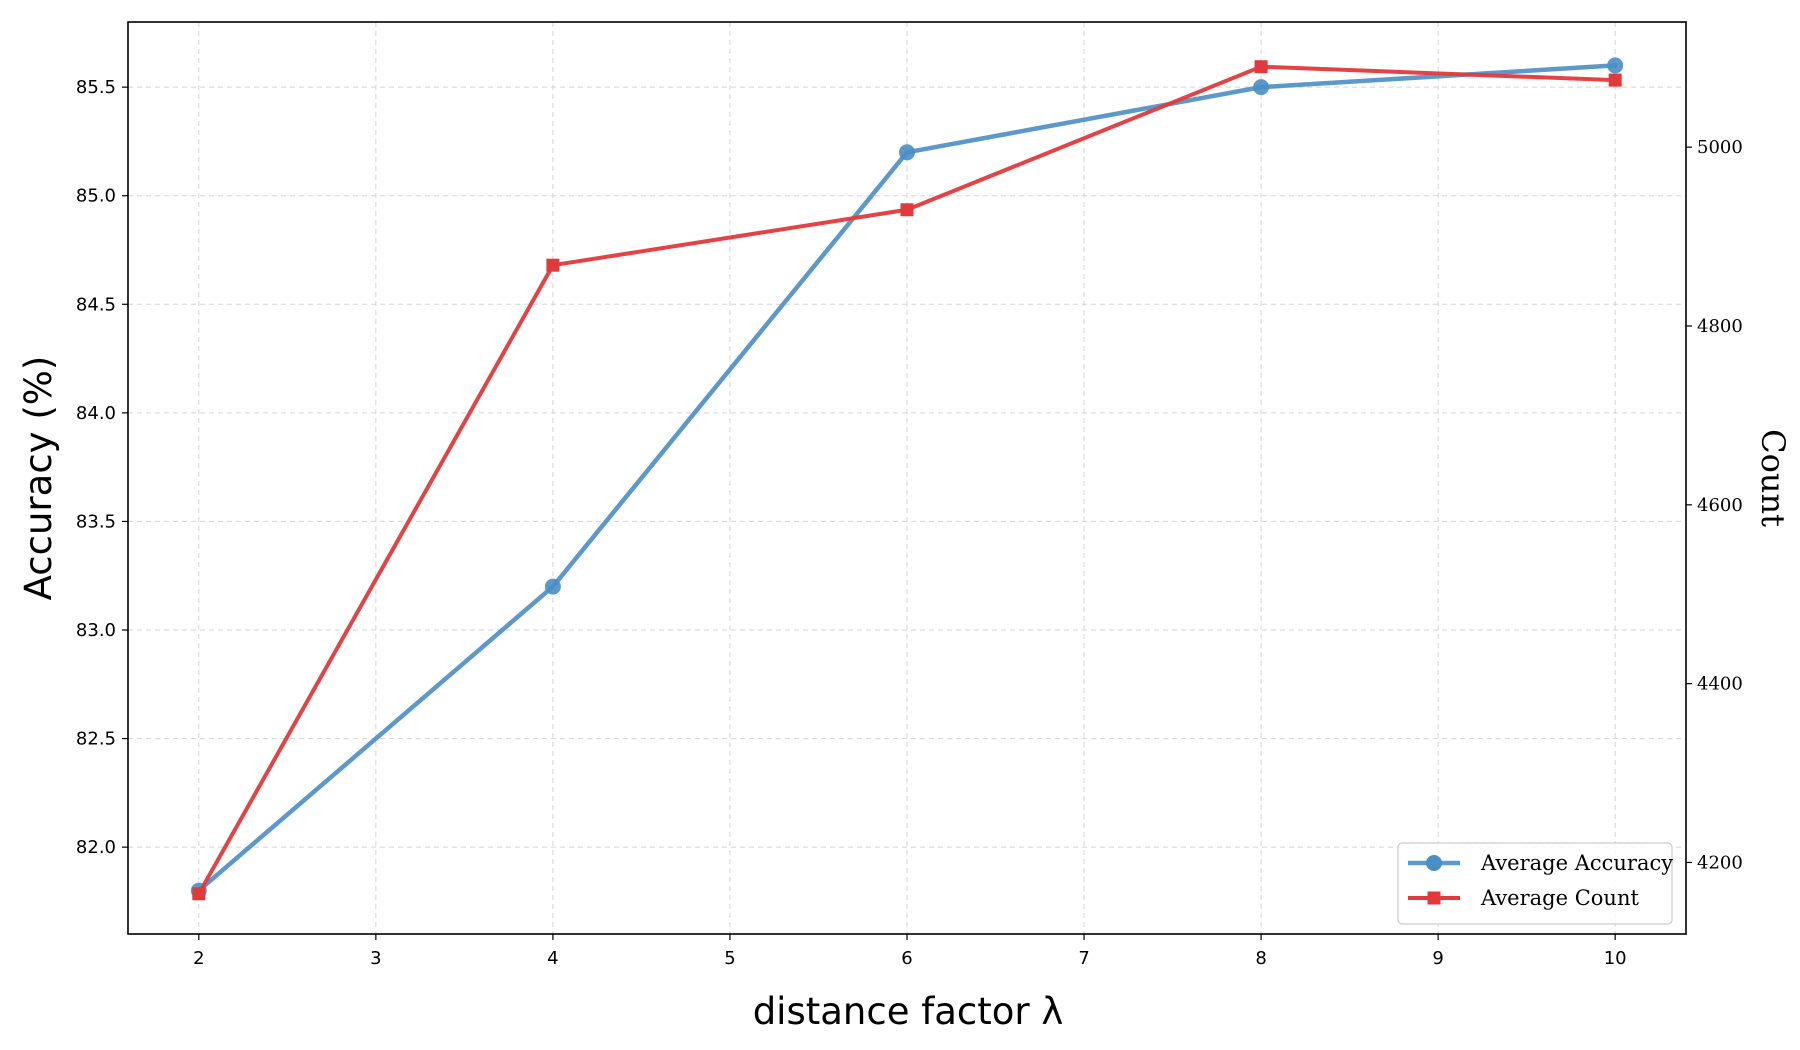 The height and width of the screenshot is (1050, 1800). What do you see at coordinates (96, 87) in the screenshot?
I see `y-tick-label: 85.5` at bounding box center [96, 87].